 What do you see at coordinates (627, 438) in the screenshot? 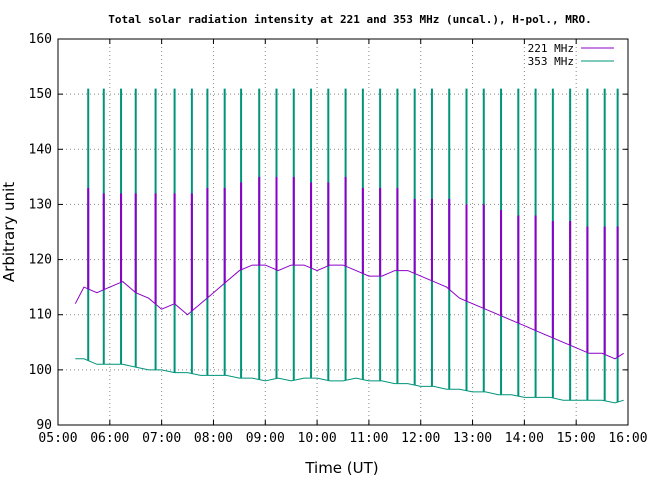
I see `x-tick-label: 16:00` at bounding box center [627, 438].